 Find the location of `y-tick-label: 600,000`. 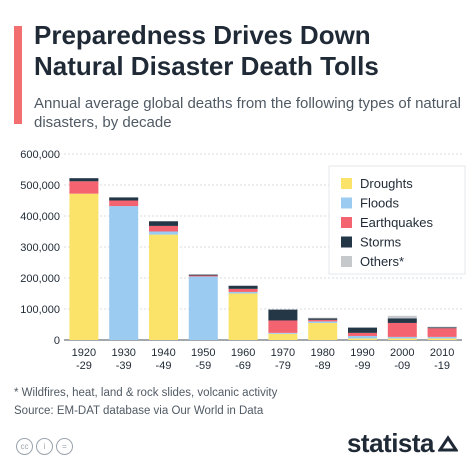

y-tick-label: 600,000 is located at coordinates (40, 155).